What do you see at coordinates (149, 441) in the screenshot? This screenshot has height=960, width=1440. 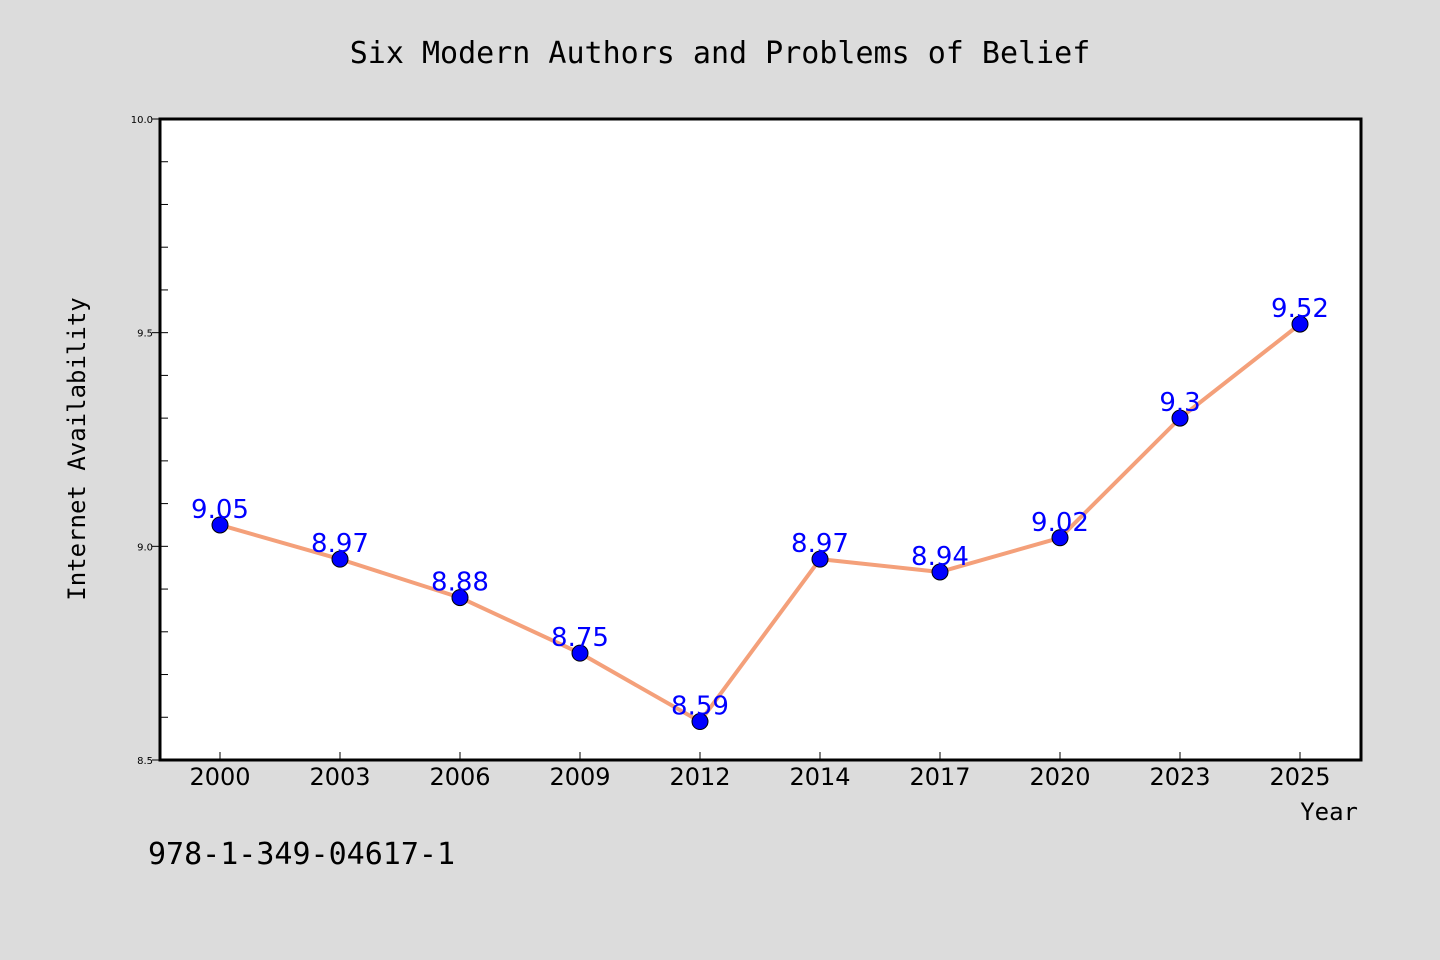 I see `y-axis-ticks: 8.5 9.0 9.5 10.0` at bounding box center [149, 441].